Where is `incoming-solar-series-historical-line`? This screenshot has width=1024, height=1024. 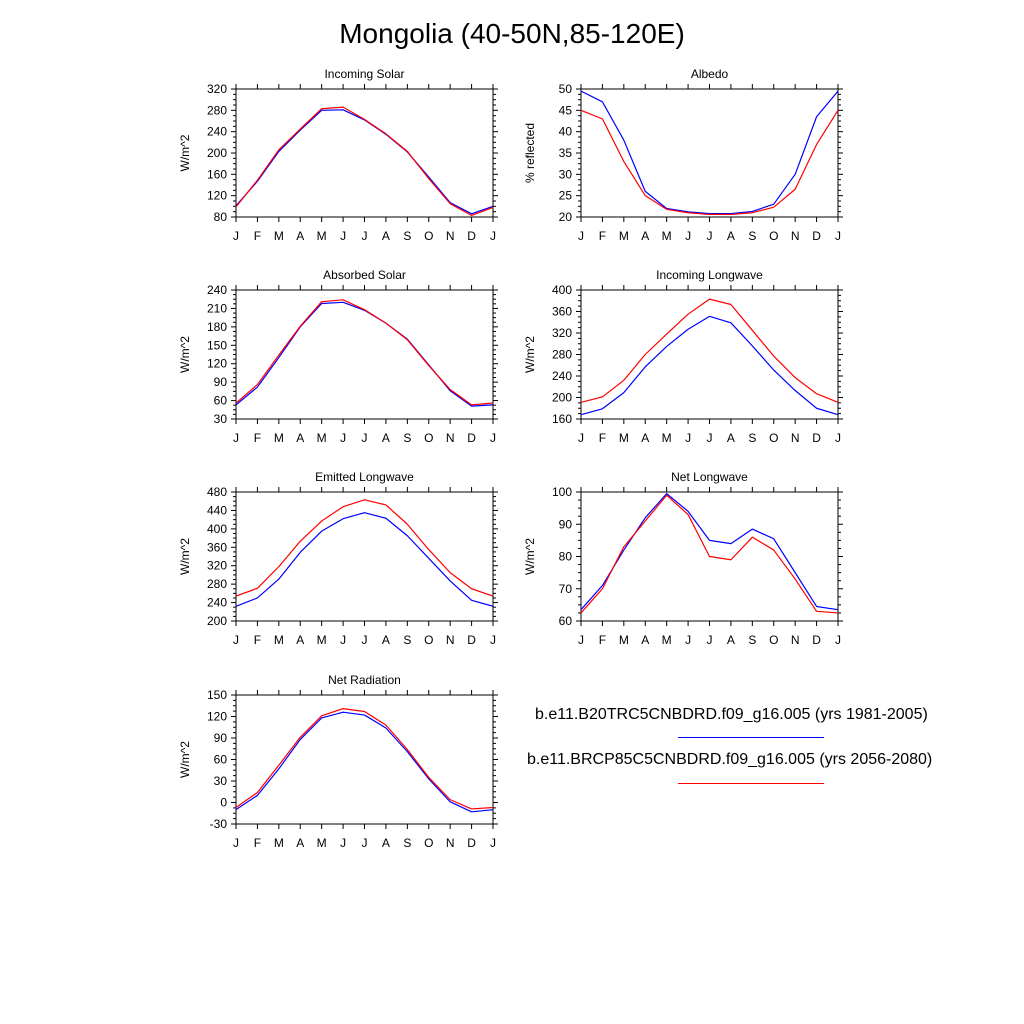
incoming-solar-series-historical-line is located at coordinates (364, 162).